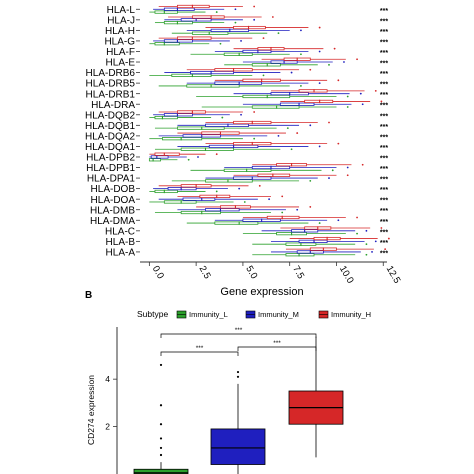  What do you see at coordinates (282, 212) in the screenshot?
I see `immunity-l-hla-dmb-outlier` at bounding box center [282, 212].